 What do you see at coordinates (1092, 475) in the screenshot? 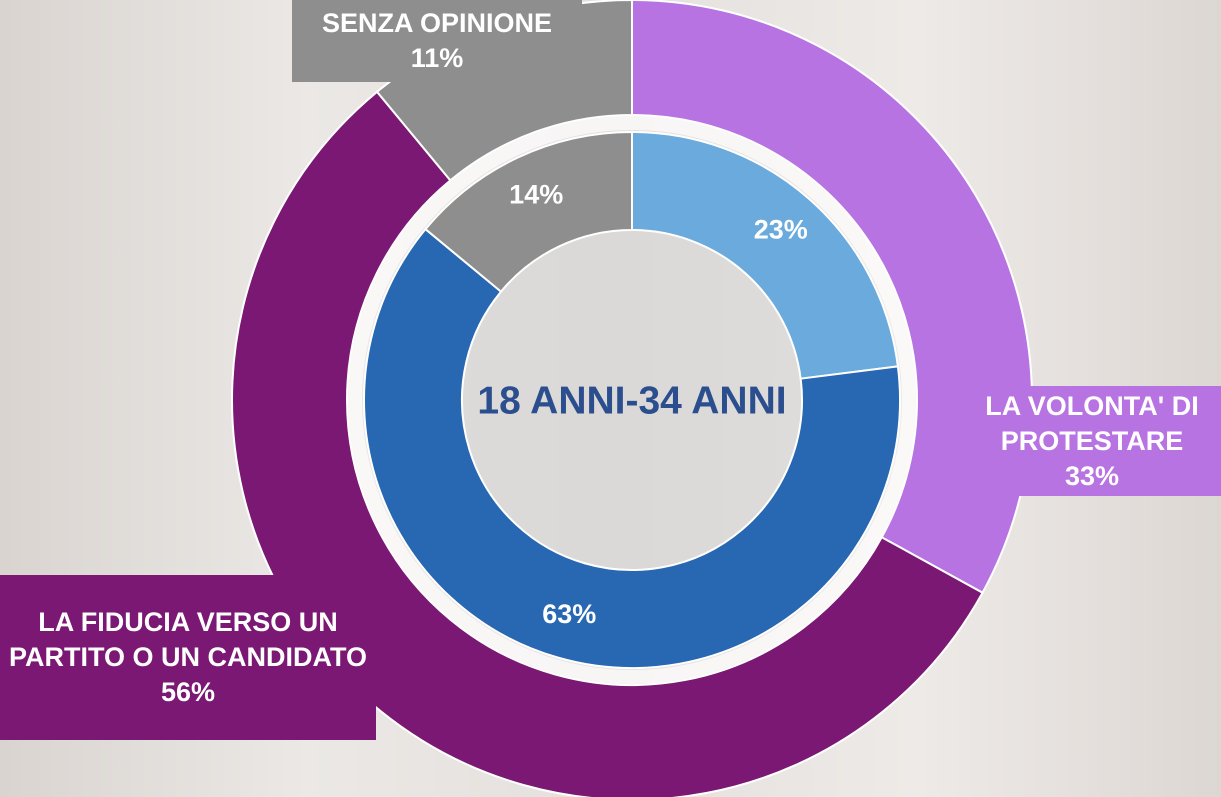
I see `value-label: 33%` at bounding box center [1092, 475].